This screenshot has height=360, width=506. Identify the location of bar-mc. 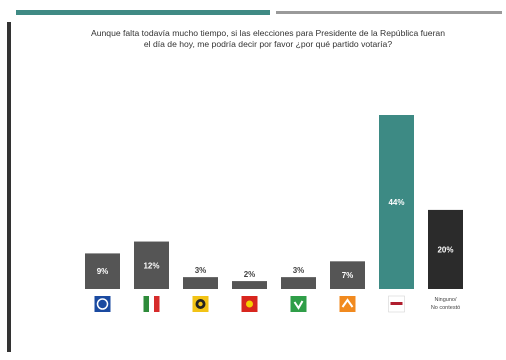
(347, 275).